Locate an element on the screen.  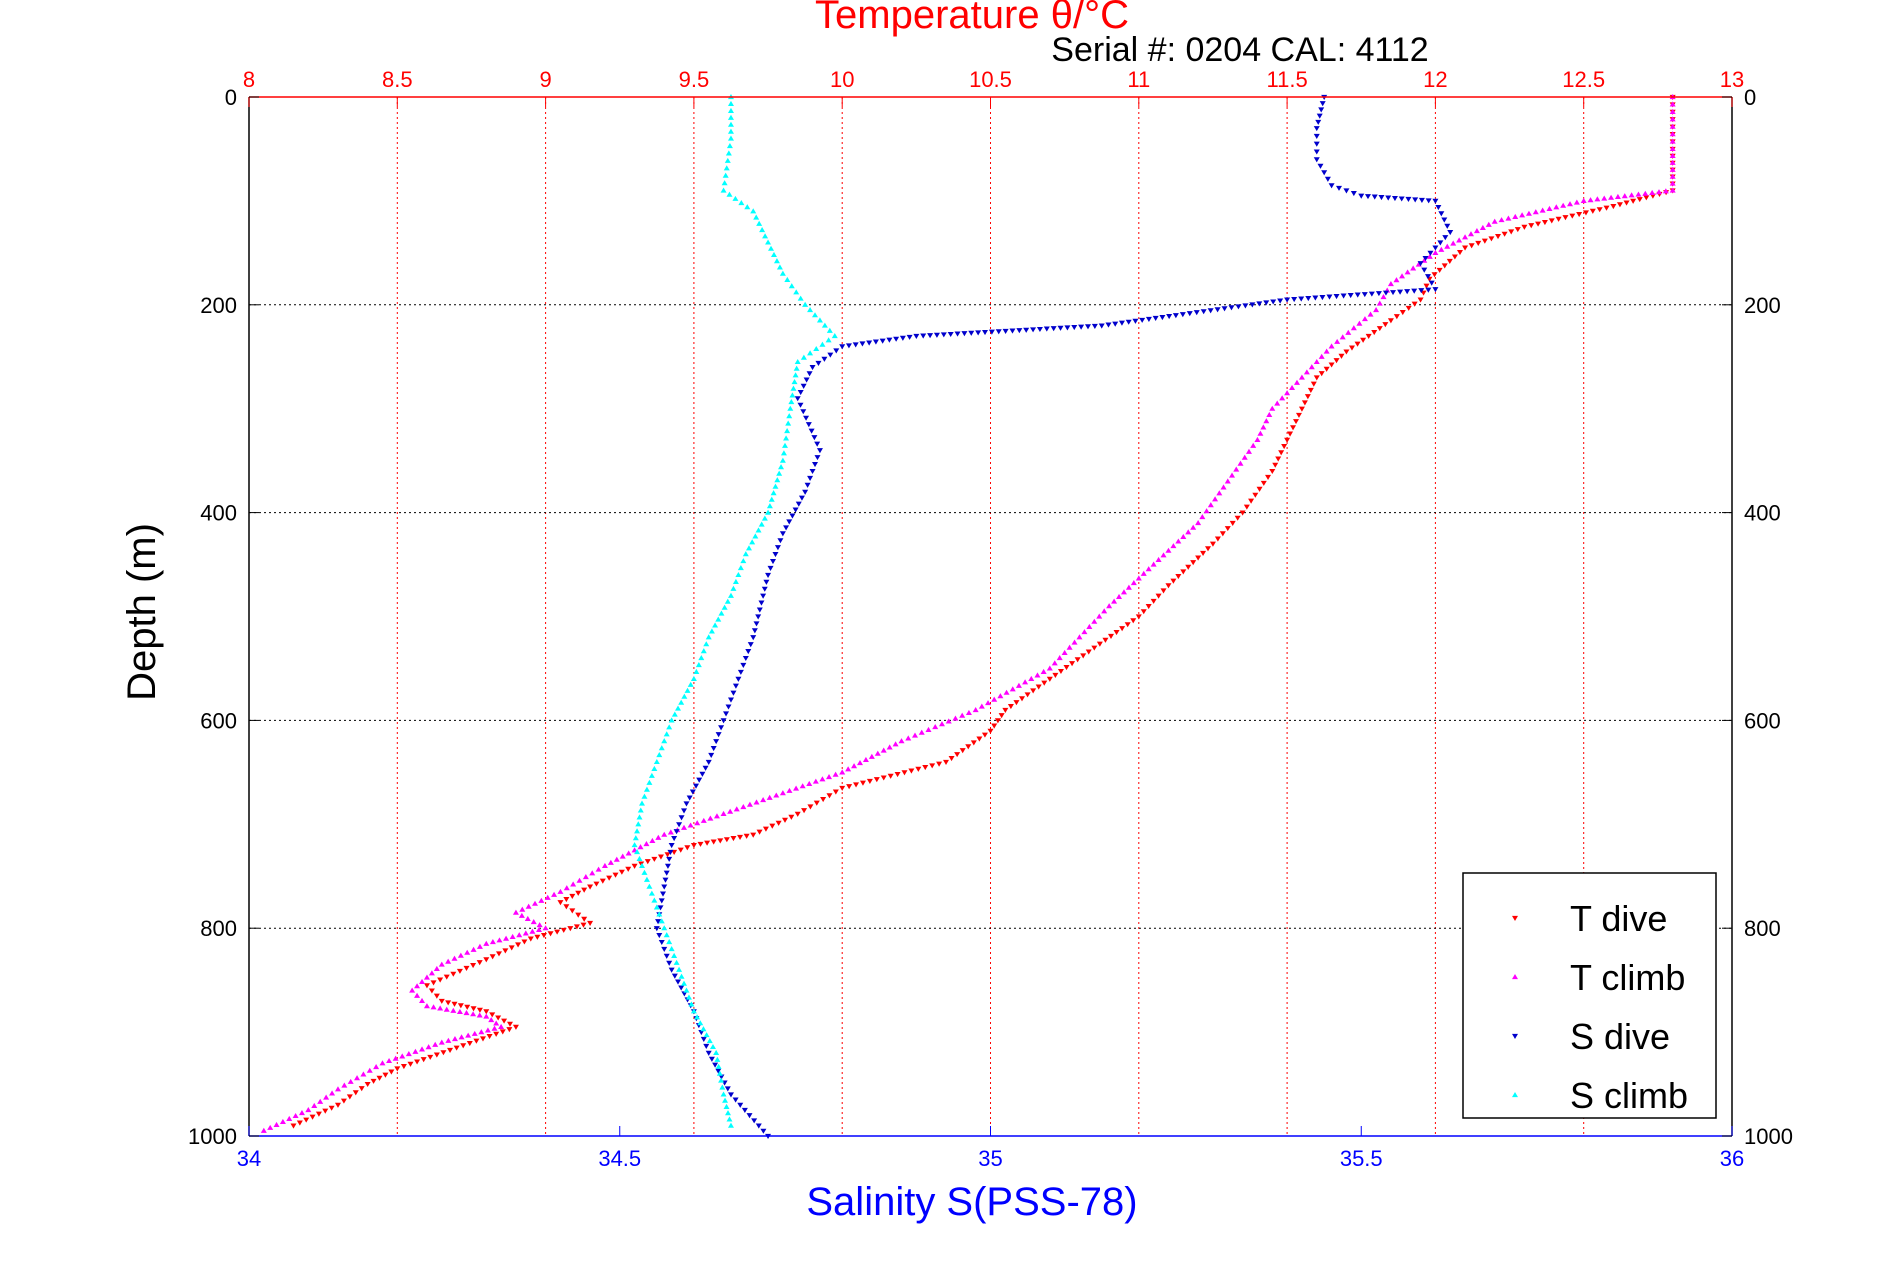
depth-tick-label-left: 800 is located at coordinates (218, 928).